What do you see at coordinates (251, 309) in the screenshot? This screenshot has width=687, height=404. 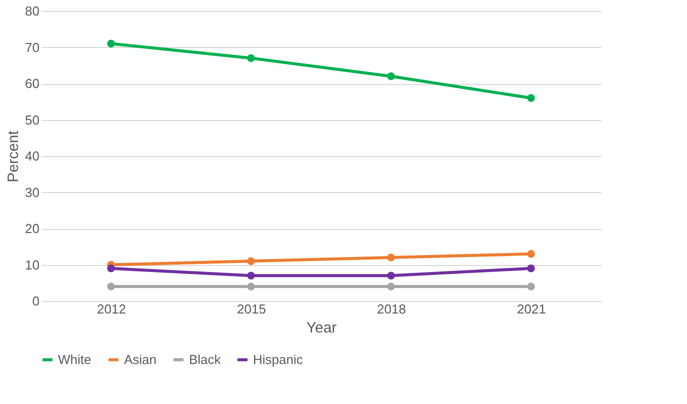 I see `x-tick-label: 2015` at bounding box center [251, 309].